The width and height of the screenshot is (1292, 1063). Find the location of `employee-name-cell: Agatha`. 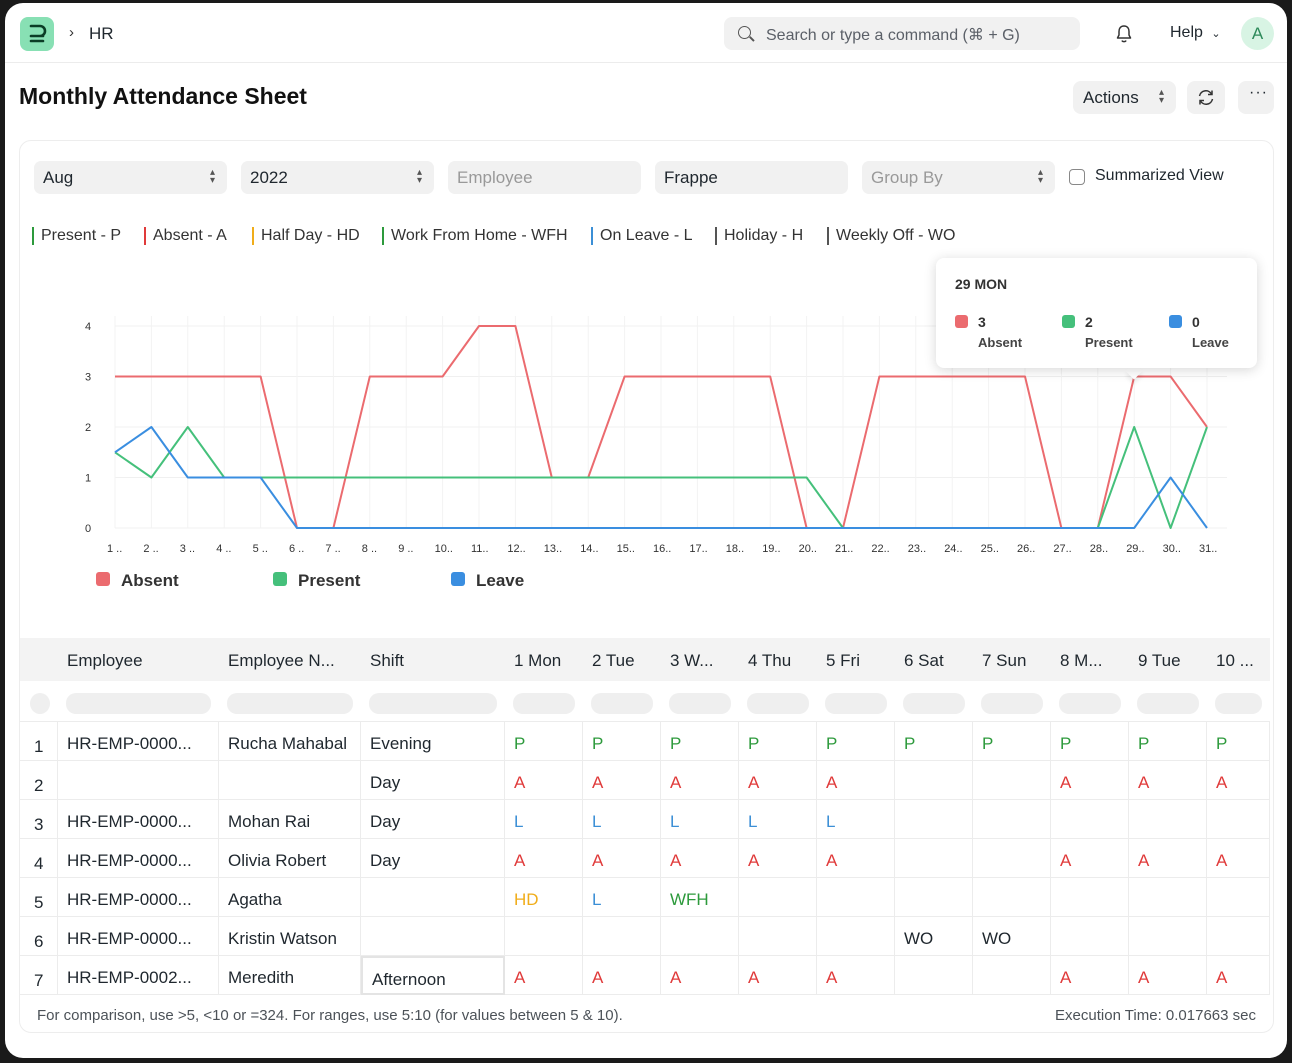

employee-name-cell: Agatha is located at coordinates (290, 897).